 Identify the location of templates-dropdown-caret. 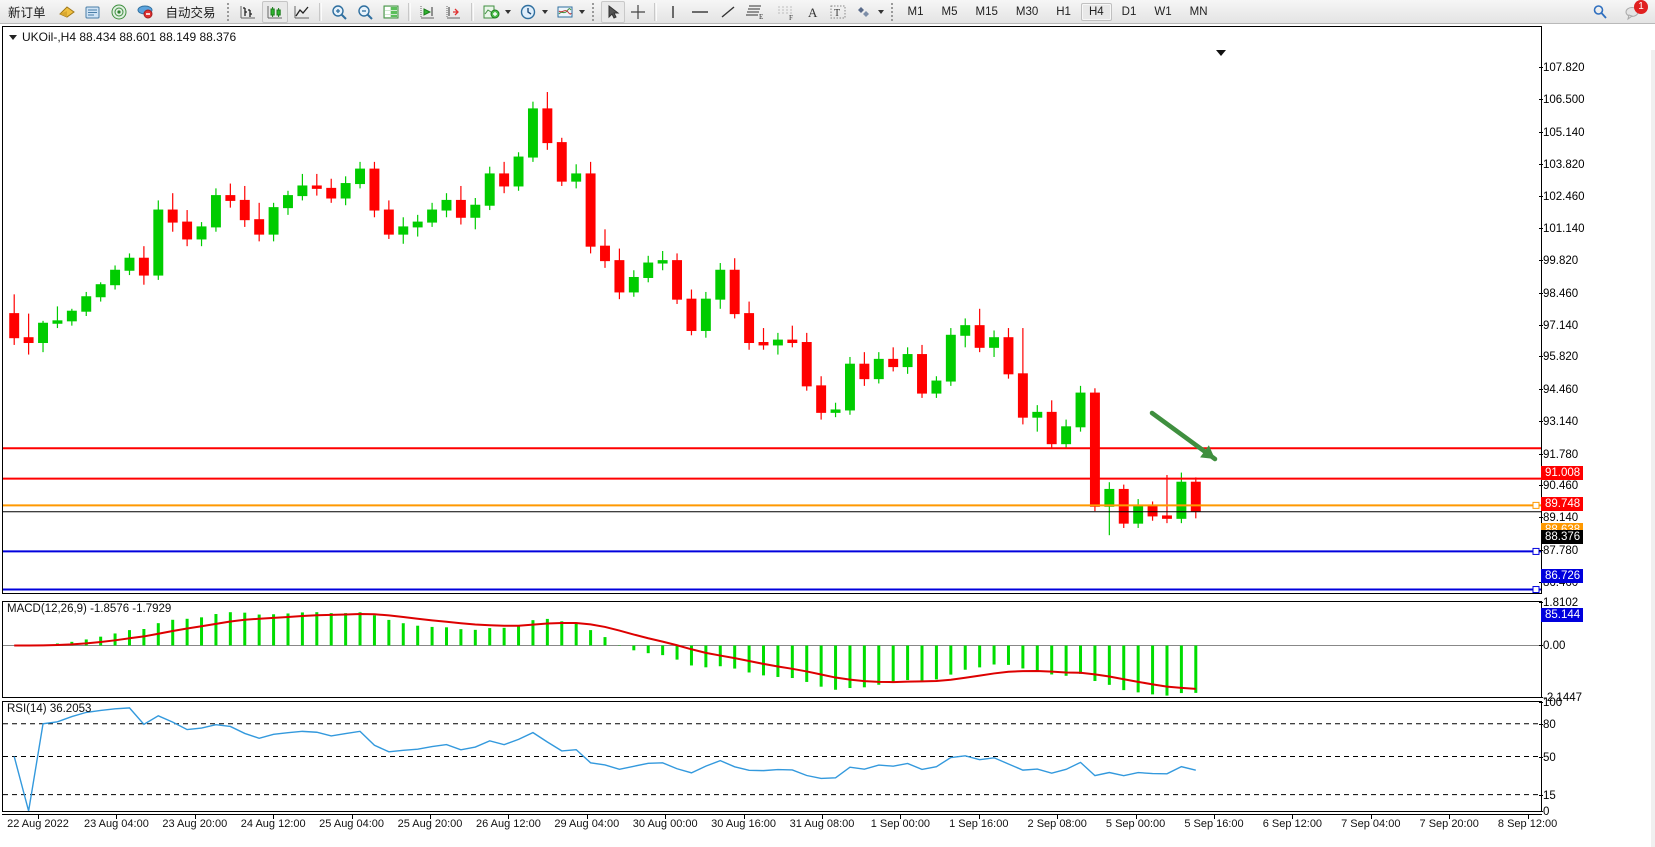
(581, 11).